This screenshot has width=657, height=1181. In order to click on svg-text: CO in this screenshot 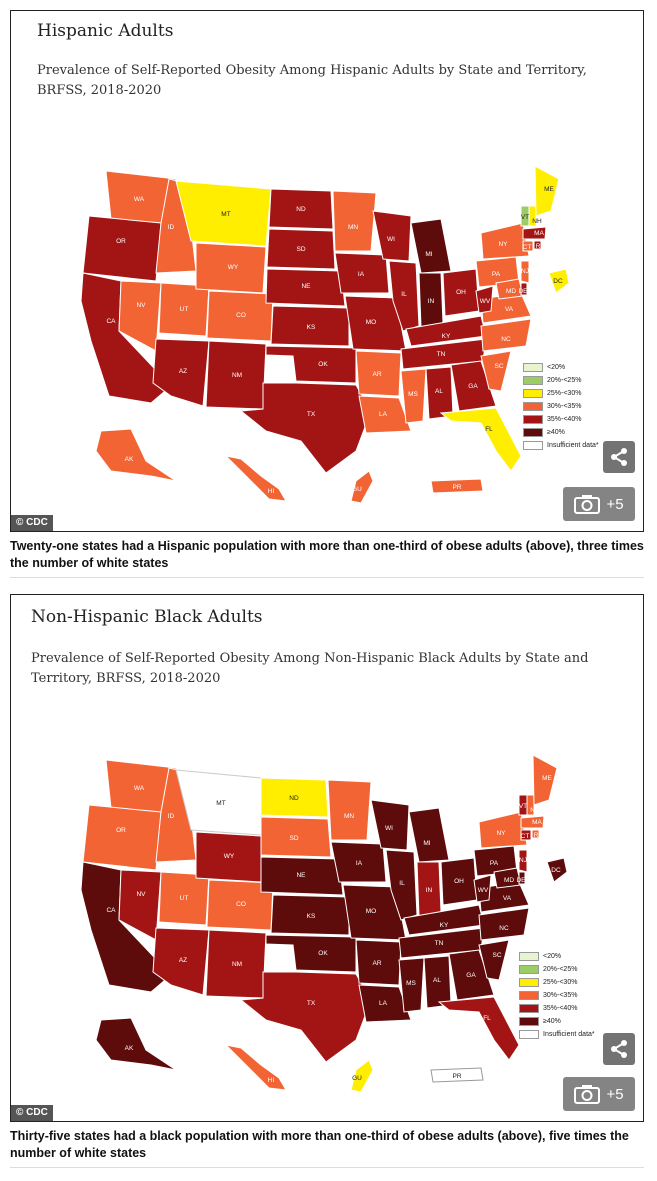, I will do `click(241, 904)`.